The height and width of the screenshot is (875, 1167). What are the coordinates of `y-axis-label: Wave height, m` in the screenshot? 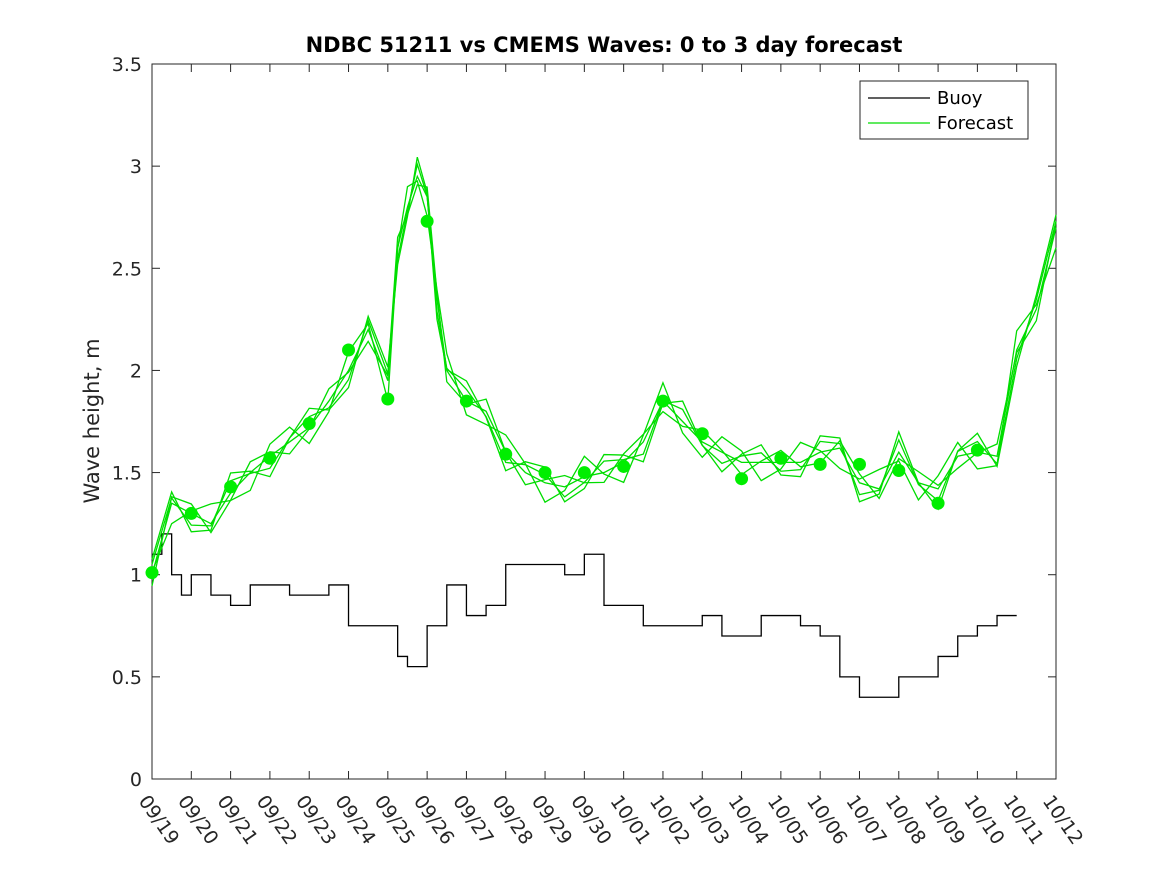 It's located at (92, 420).